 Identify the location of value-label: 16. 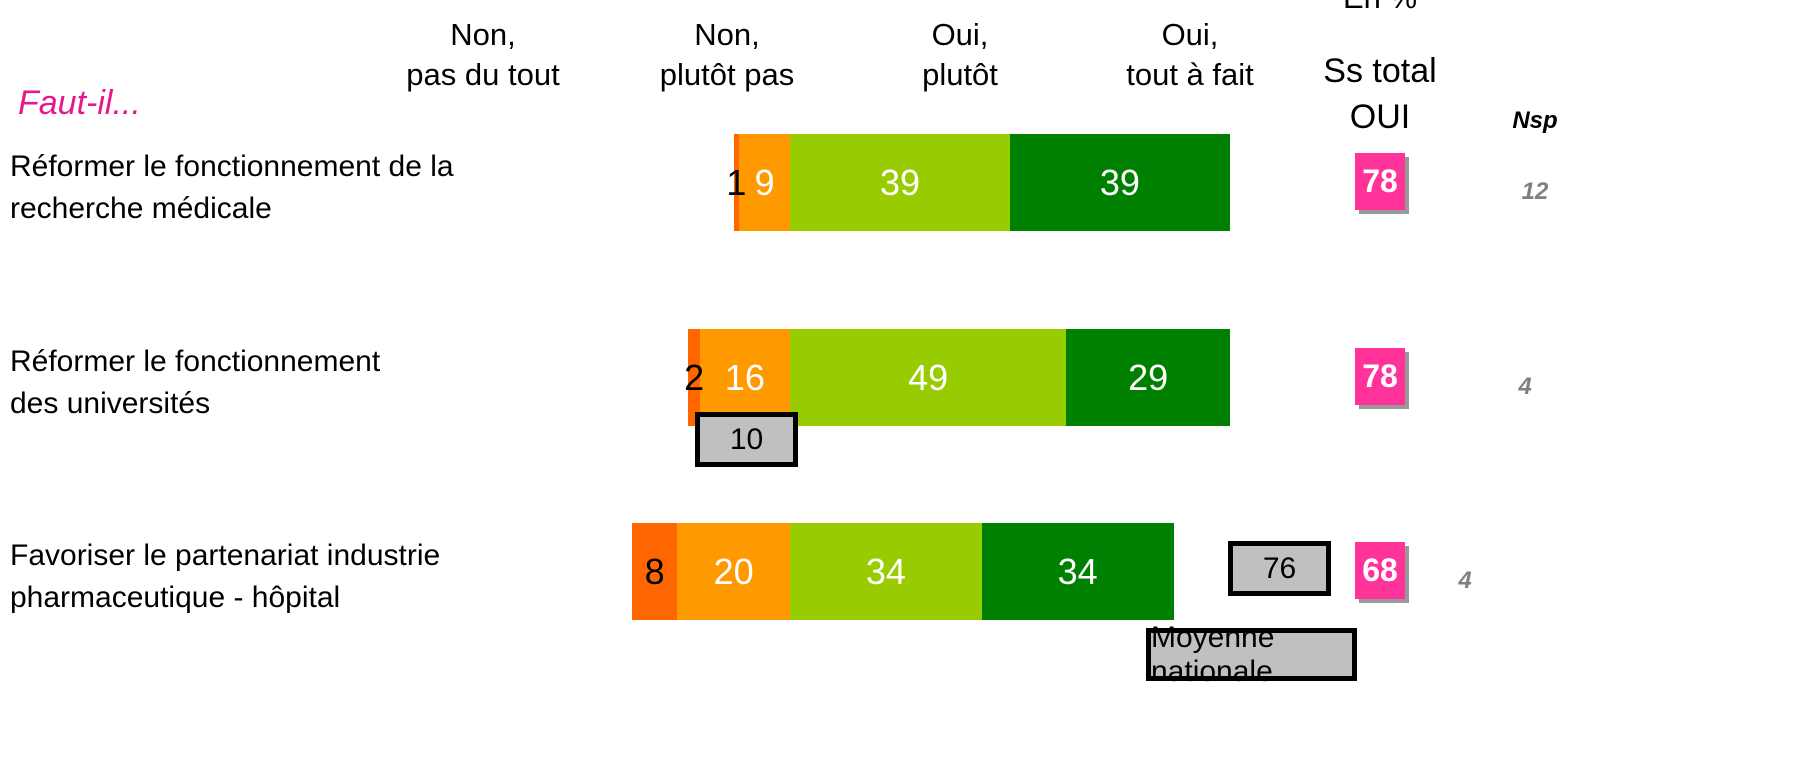
(744, 377).